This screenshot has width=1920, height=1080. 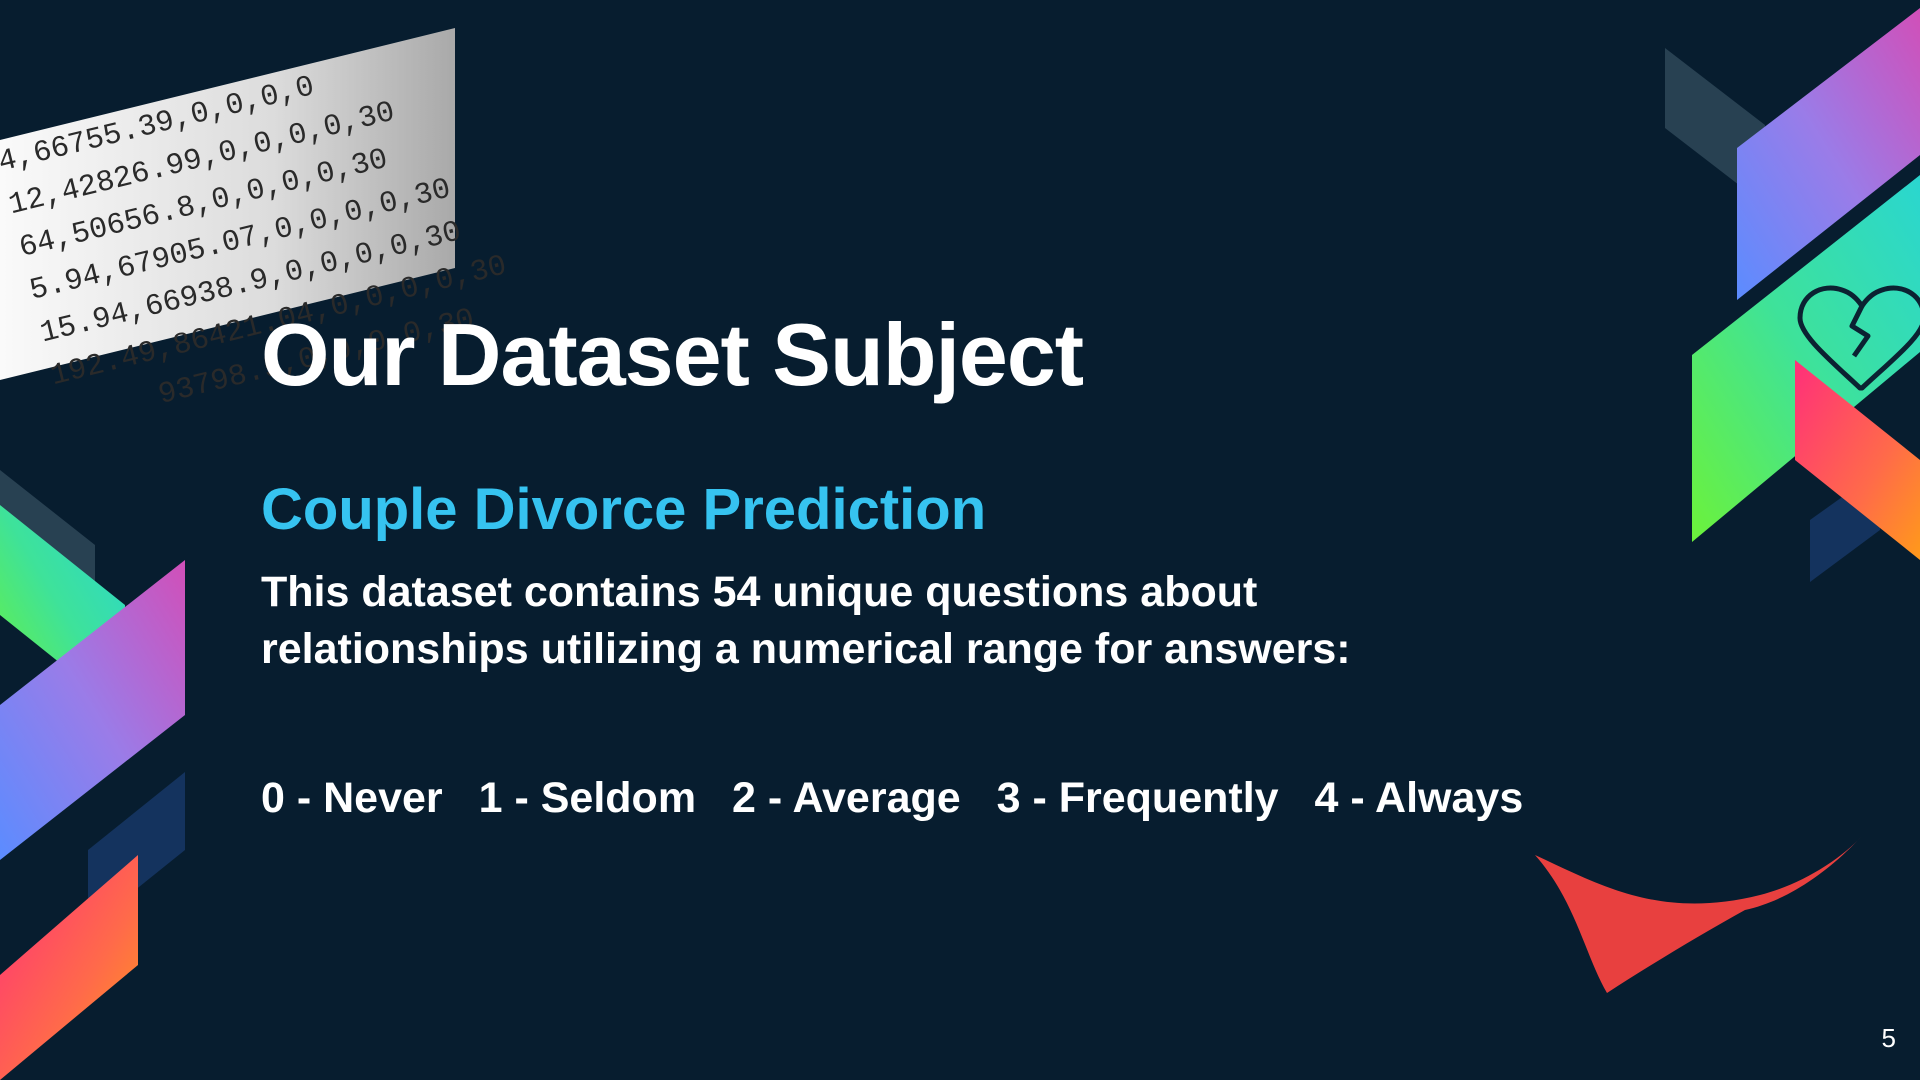 I want to click on slide-subtitle: Couple Divorce Prediction, so click(x=624, y=509).